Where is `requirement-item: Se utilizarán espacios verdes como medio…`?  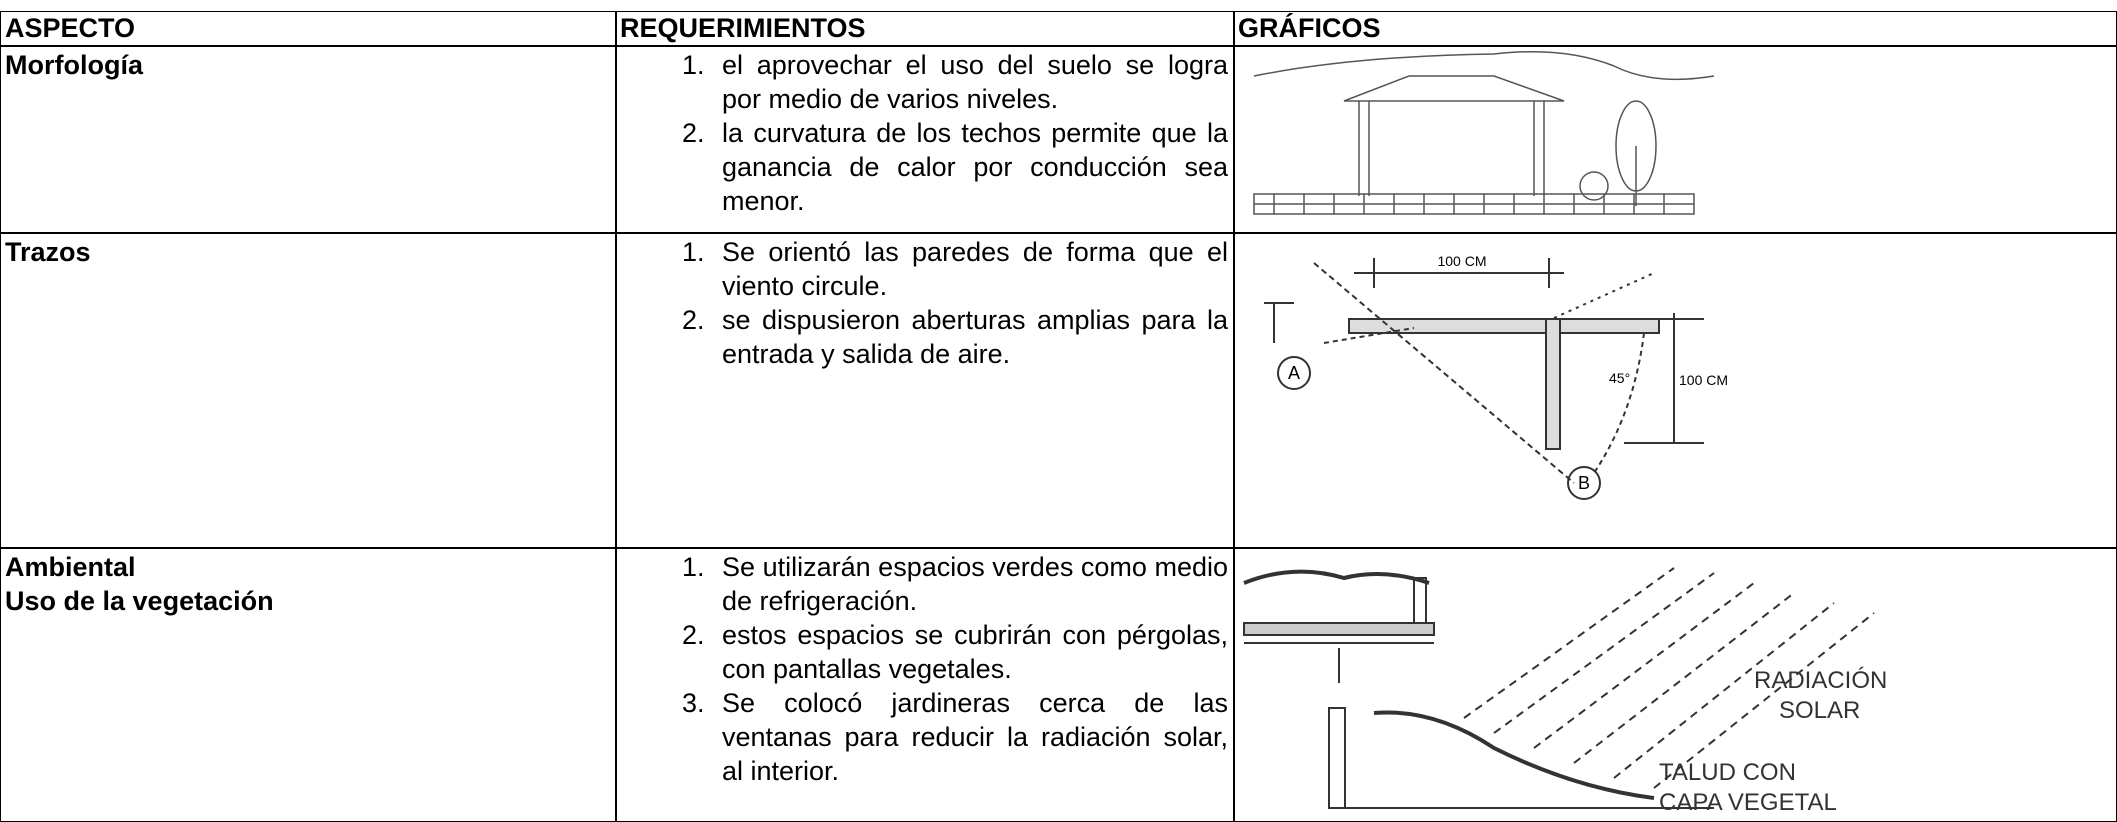
requirement-item: Se utilizarán espacios verdes como medio… is located at coordinates (970, 584).